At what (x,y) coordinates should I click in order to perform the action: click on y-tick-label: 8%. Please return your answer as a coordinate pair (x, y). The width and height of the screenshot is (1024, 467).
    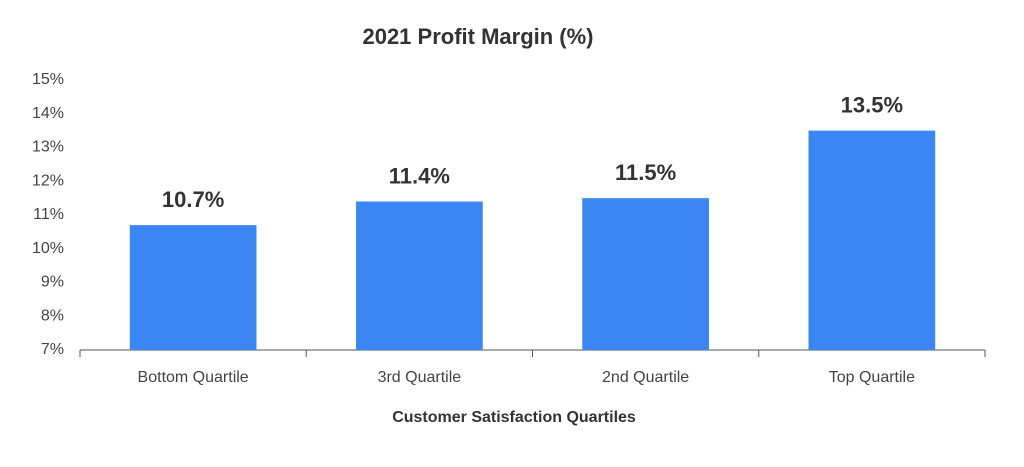
    Looking at the image, I should click on (52, 315).